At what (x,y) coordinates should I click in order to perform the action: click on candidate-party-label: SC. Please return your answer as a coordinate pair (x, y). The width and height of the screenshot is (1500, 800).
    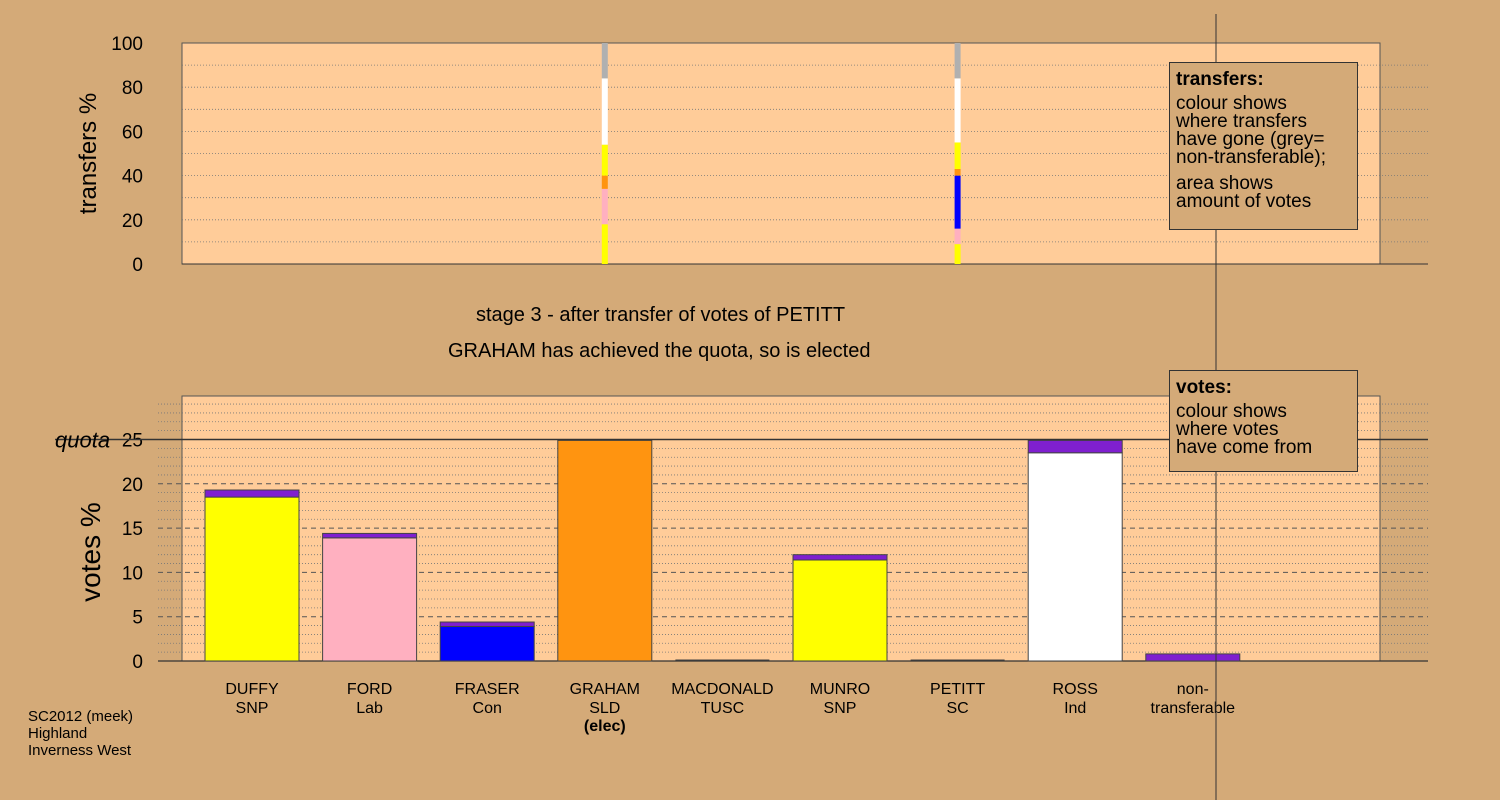
    Looking at the image, I should click on (957, 708).